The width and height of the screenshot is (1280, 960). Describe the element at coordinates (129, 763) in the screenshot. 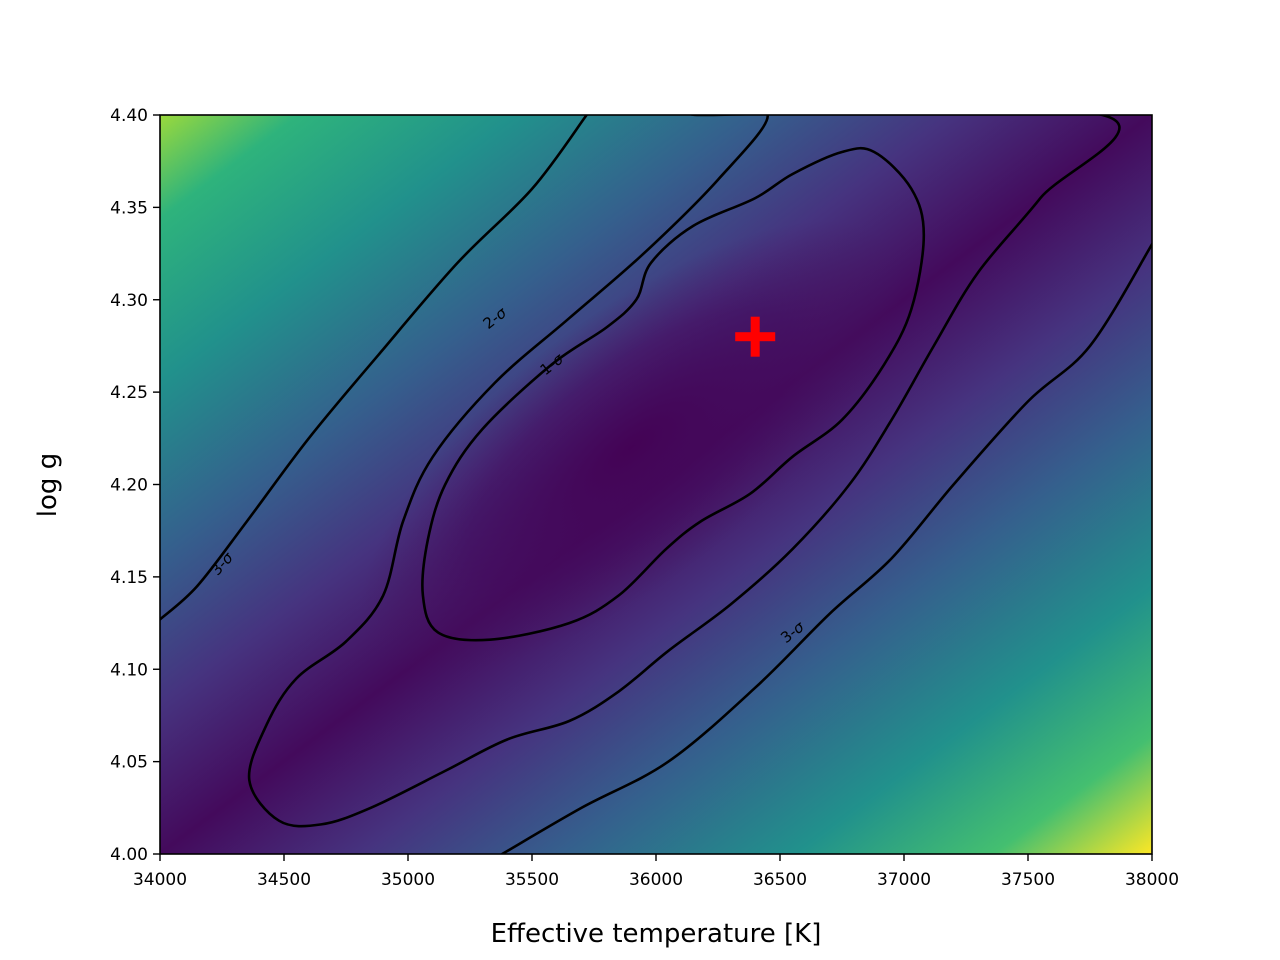

I see `y-tick-label: 4.05` at that location.